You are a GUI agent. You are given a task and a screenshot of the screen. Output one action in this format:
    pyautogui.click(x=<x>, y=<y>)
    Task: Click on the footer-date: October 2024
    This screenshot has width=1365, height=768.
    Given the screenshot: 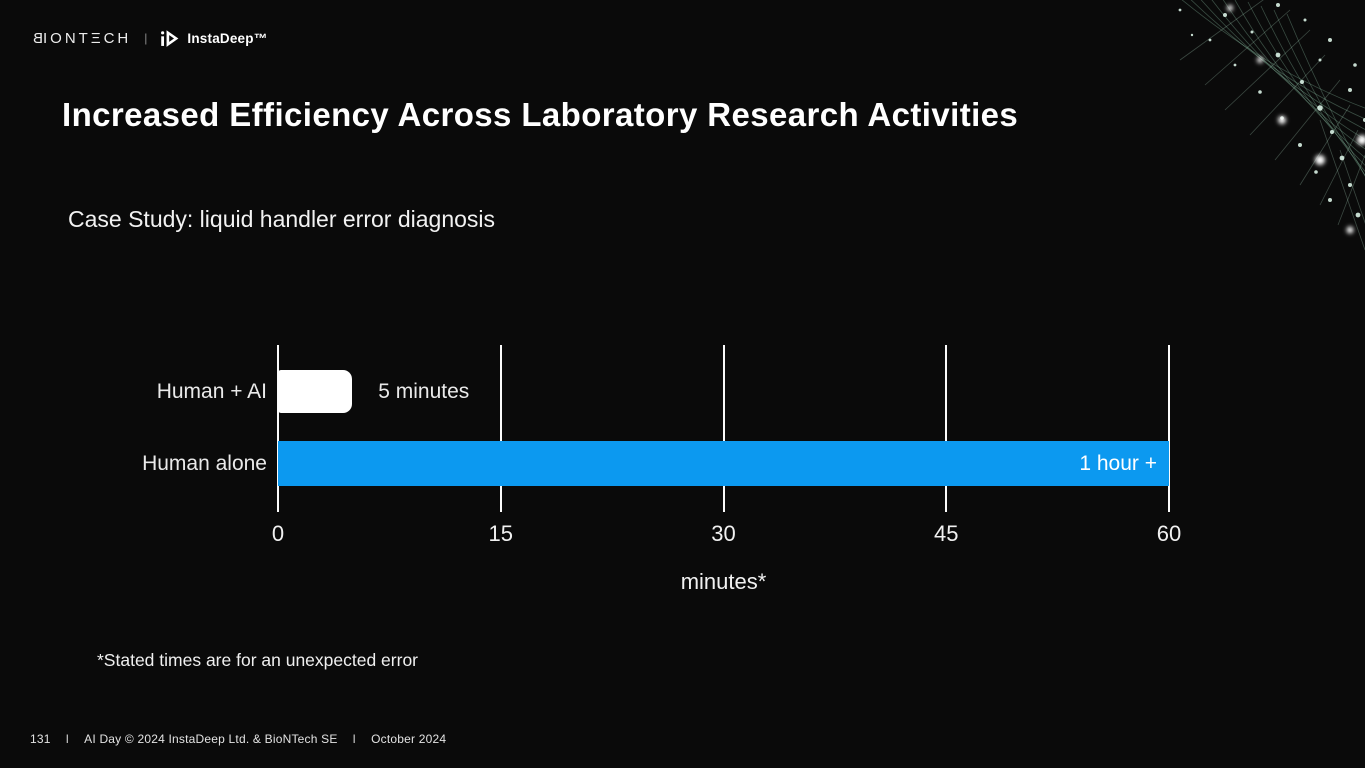 What is the action you would take?
    pyautogui.click(x=409, y=739)
    